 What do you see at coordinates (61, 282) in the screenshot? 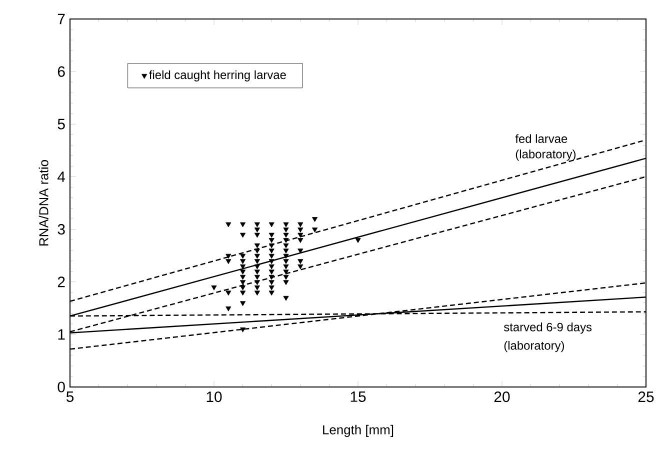
I see `y-tick-label: 2` at bounding box center [61, 282].